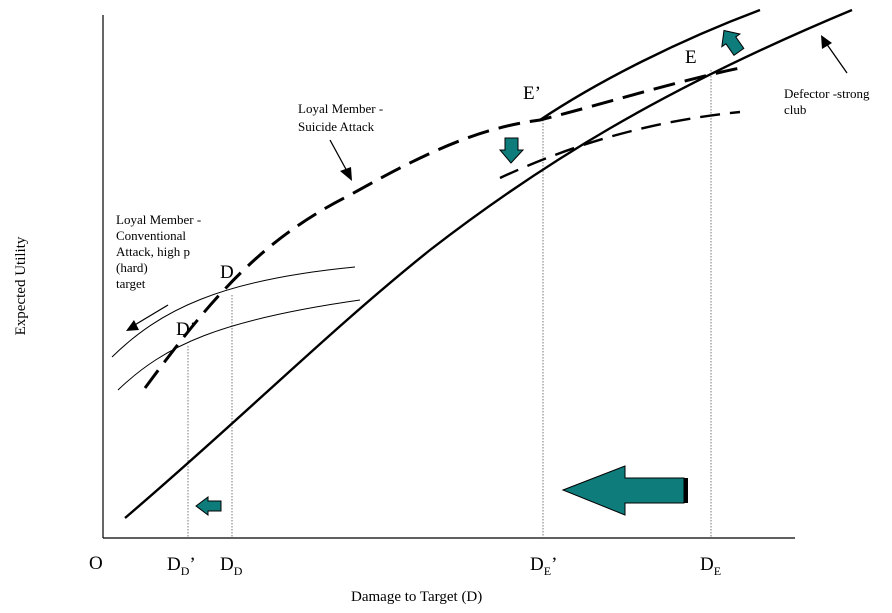 This screenshot has height=613, width=892. What do you see at coordinates (511, 150) in the screenshot?
I see `down-arrow` at bounding box center [511, 150].